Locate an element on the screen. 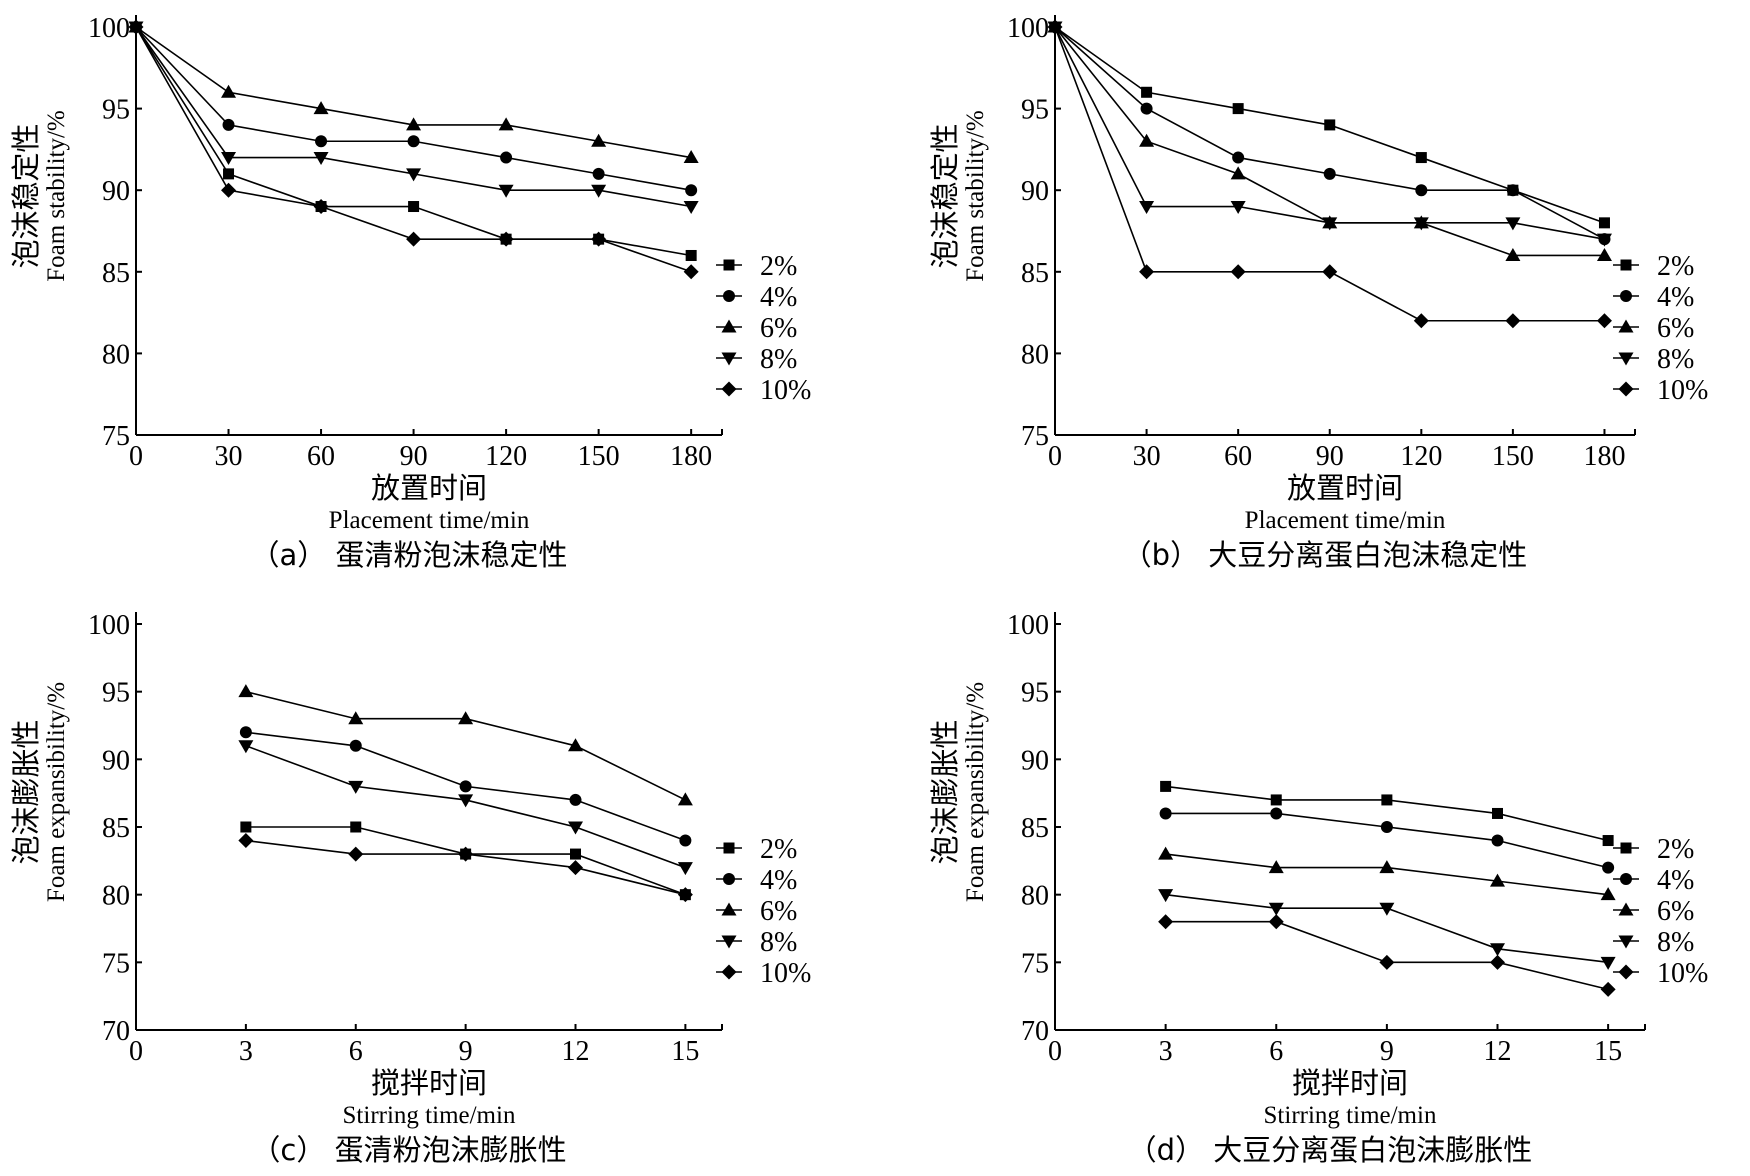  panel-caption: （c） 蛋清粉泡沫膨胀性 is located at coordinates (408, 1150).